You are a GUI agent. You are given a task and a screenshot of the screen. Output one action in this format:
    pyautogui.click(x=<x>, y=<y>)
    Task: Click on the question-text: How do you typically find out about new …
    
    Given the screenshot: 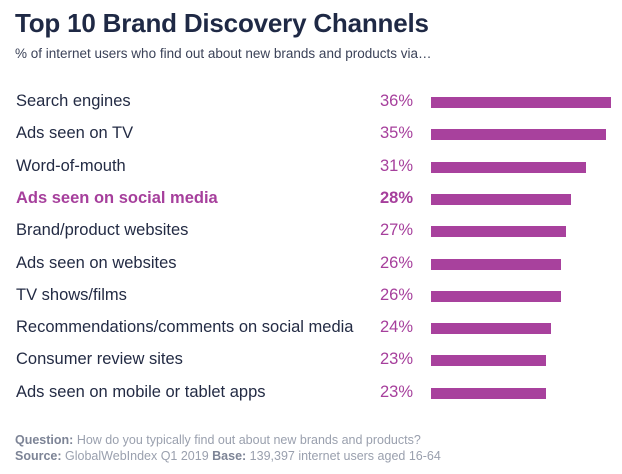 What is the action you would take?
    pyautogui.click(x=248, y=440)
    